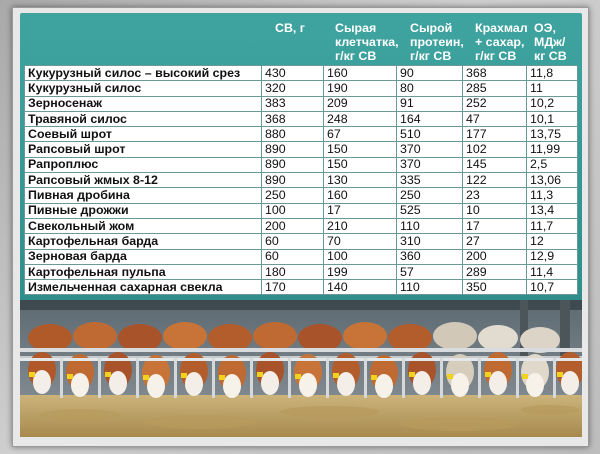  What do you see at coordinates (301, 119) in the screenshot?
I see `table-row: Травяной силос 368 248 164 47 10,1` at bounding box center [301, 119].